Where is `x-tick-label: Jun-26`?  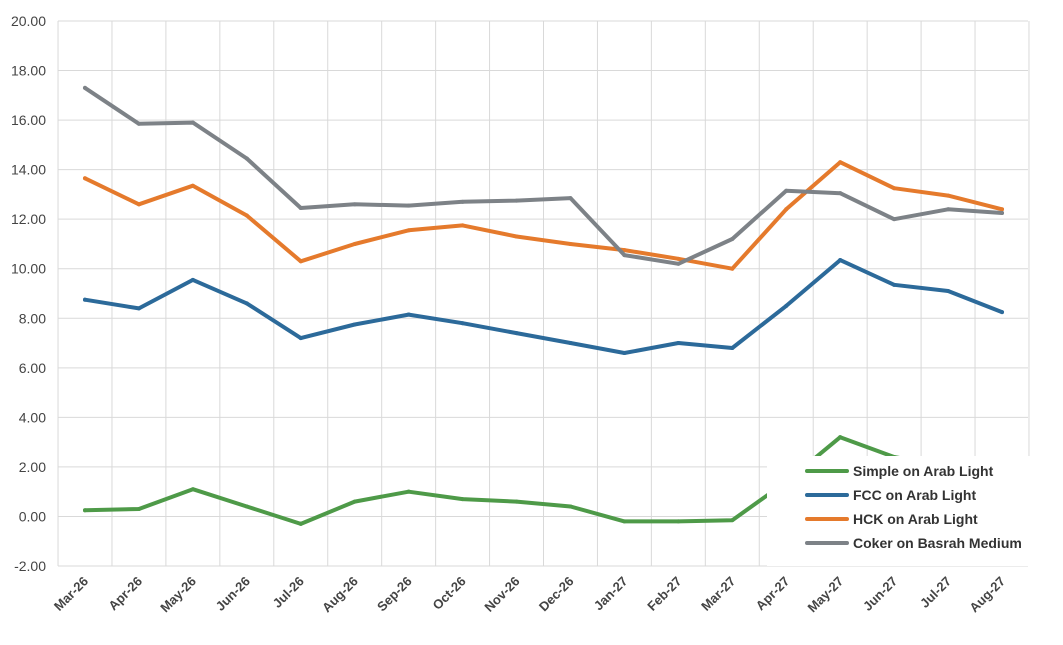 x-tick-label: Jun-26 is located at coordinates (233, 594).